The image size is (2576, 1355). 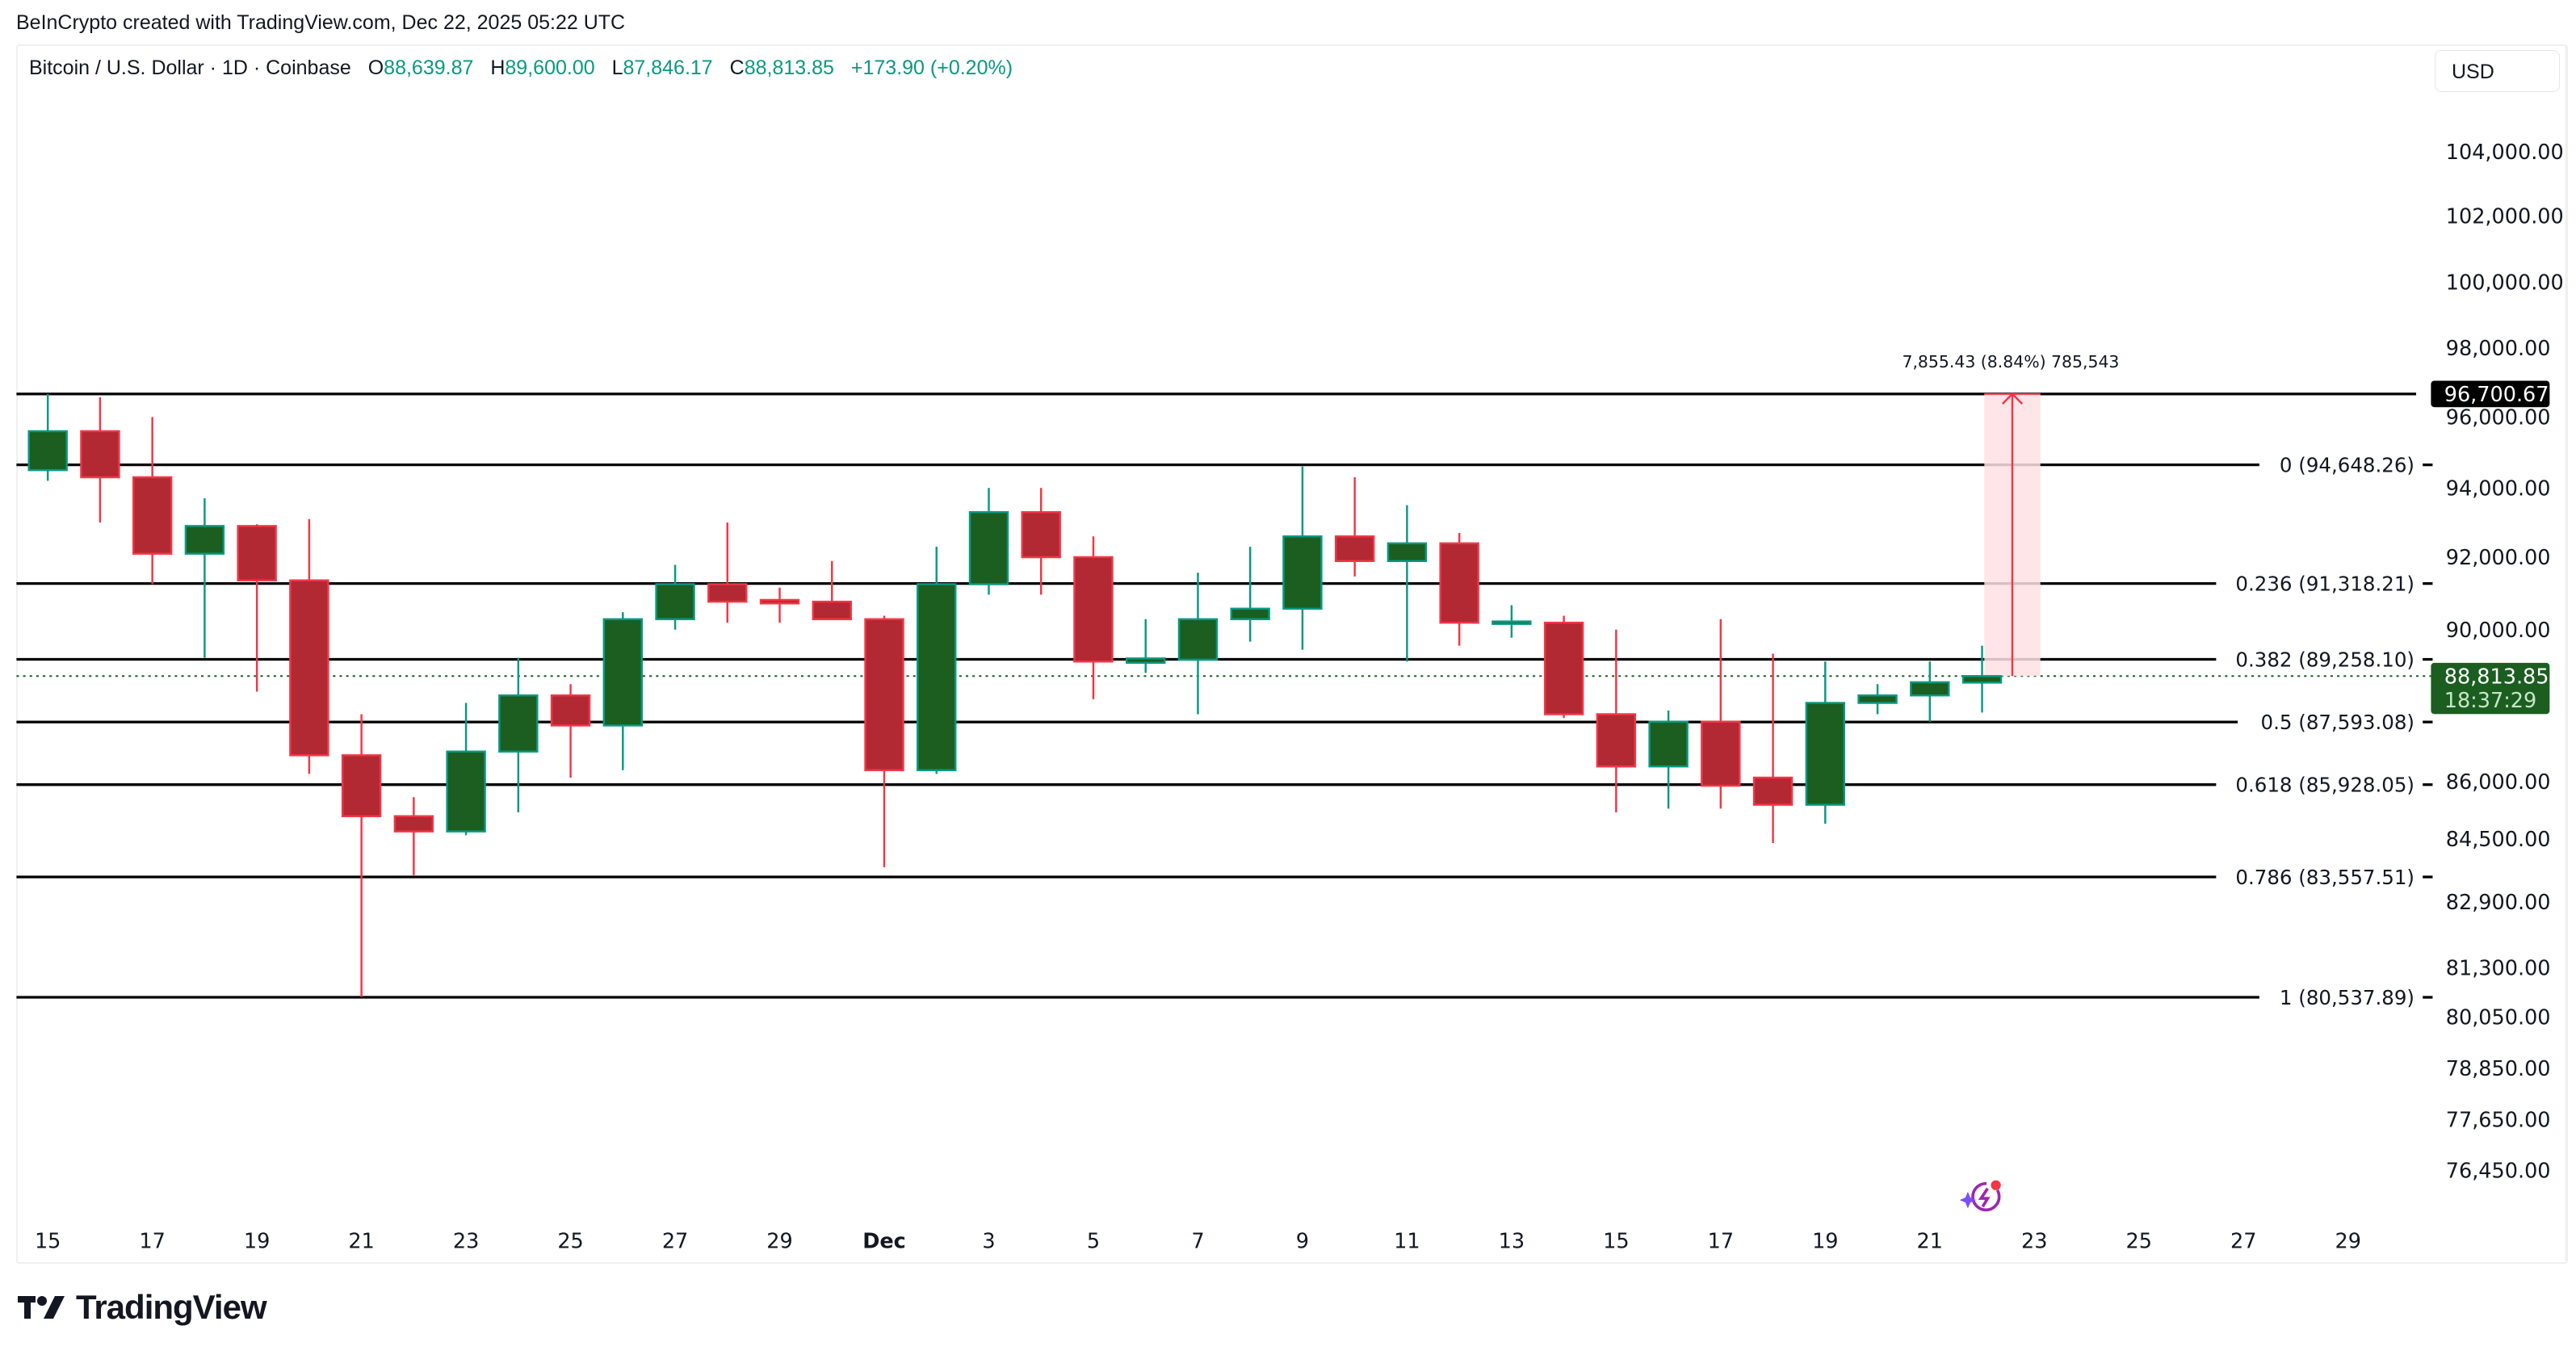 I want to click on price-tick-label: 84,500.00, so click(x=2498, y=840).